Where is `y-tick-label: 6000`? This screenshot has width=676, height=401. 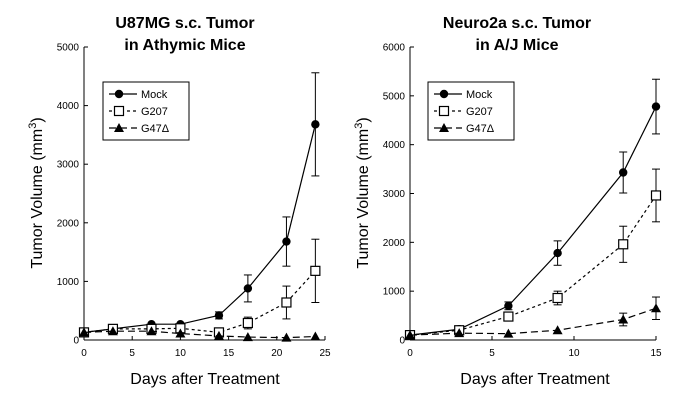 y-tick-label: 6000 is located at coordinates (394, 48).